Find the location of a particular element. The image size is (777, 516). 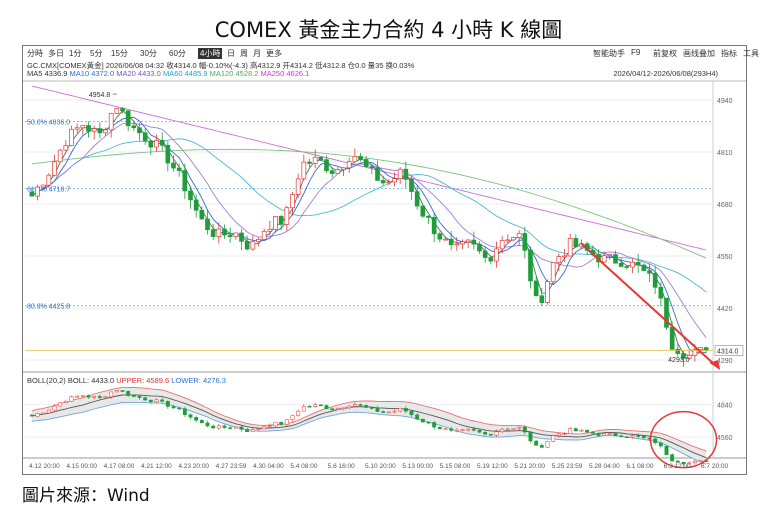

toolbar-item-1: F9 is located at coordinates (636, 52).